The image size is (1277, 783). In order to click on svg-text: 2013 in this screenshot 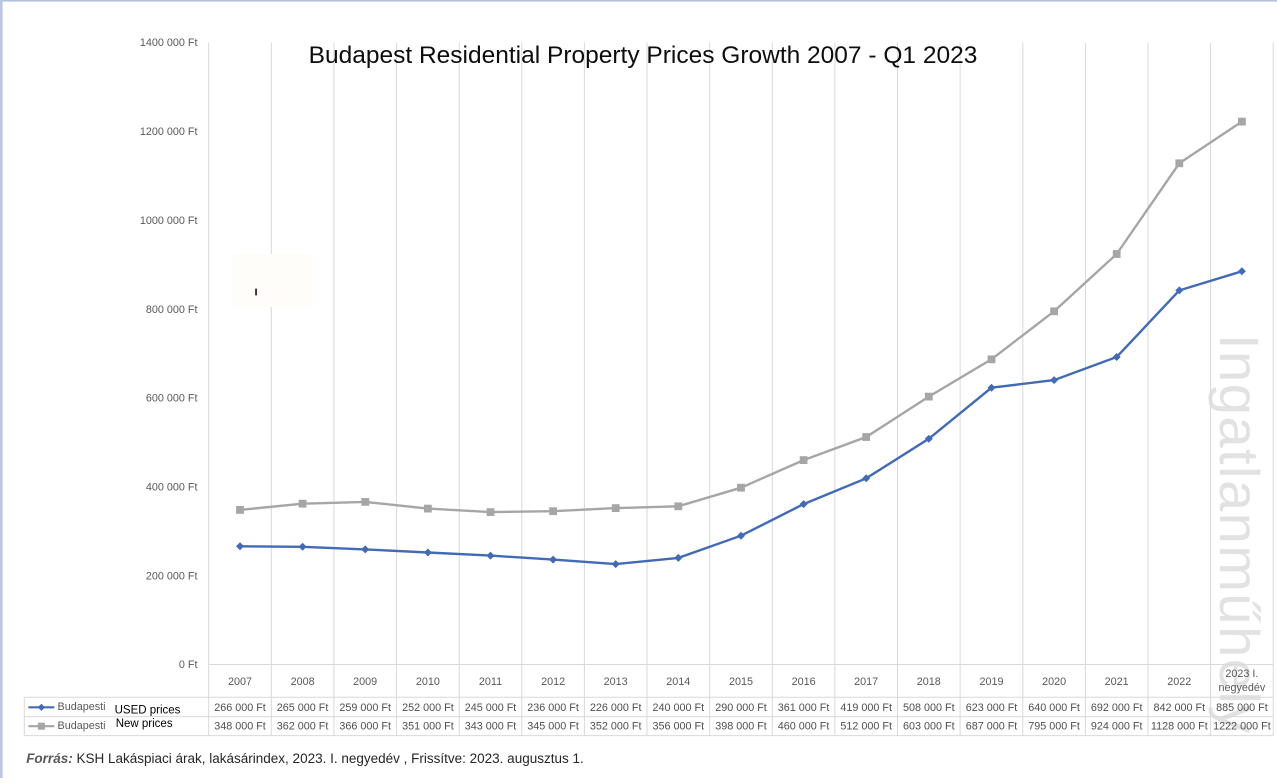, I will do `click(616, 682)`.